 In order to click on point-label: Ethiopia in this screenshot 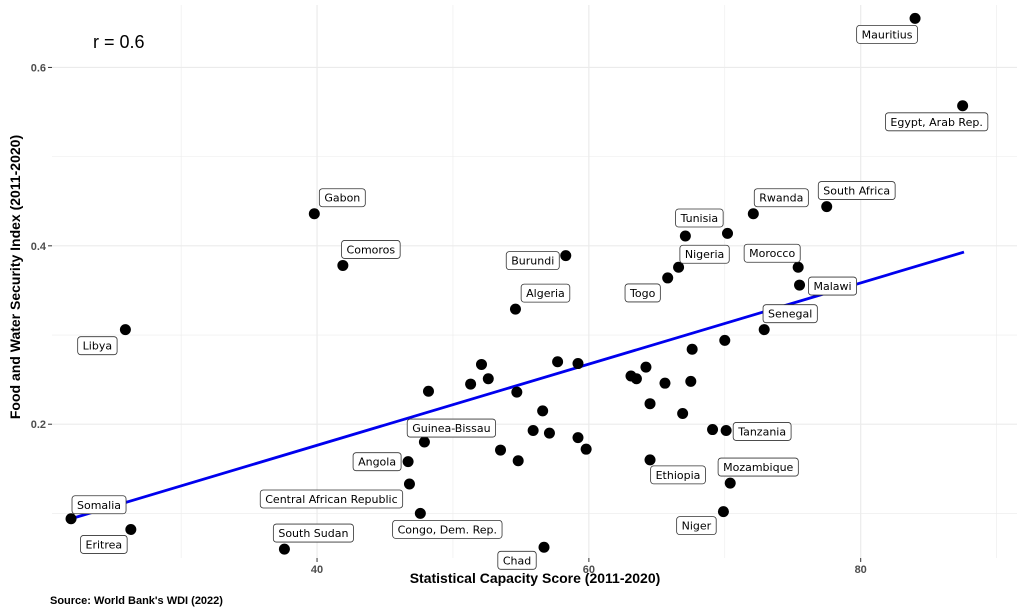, I will do `click(678, 475)`.